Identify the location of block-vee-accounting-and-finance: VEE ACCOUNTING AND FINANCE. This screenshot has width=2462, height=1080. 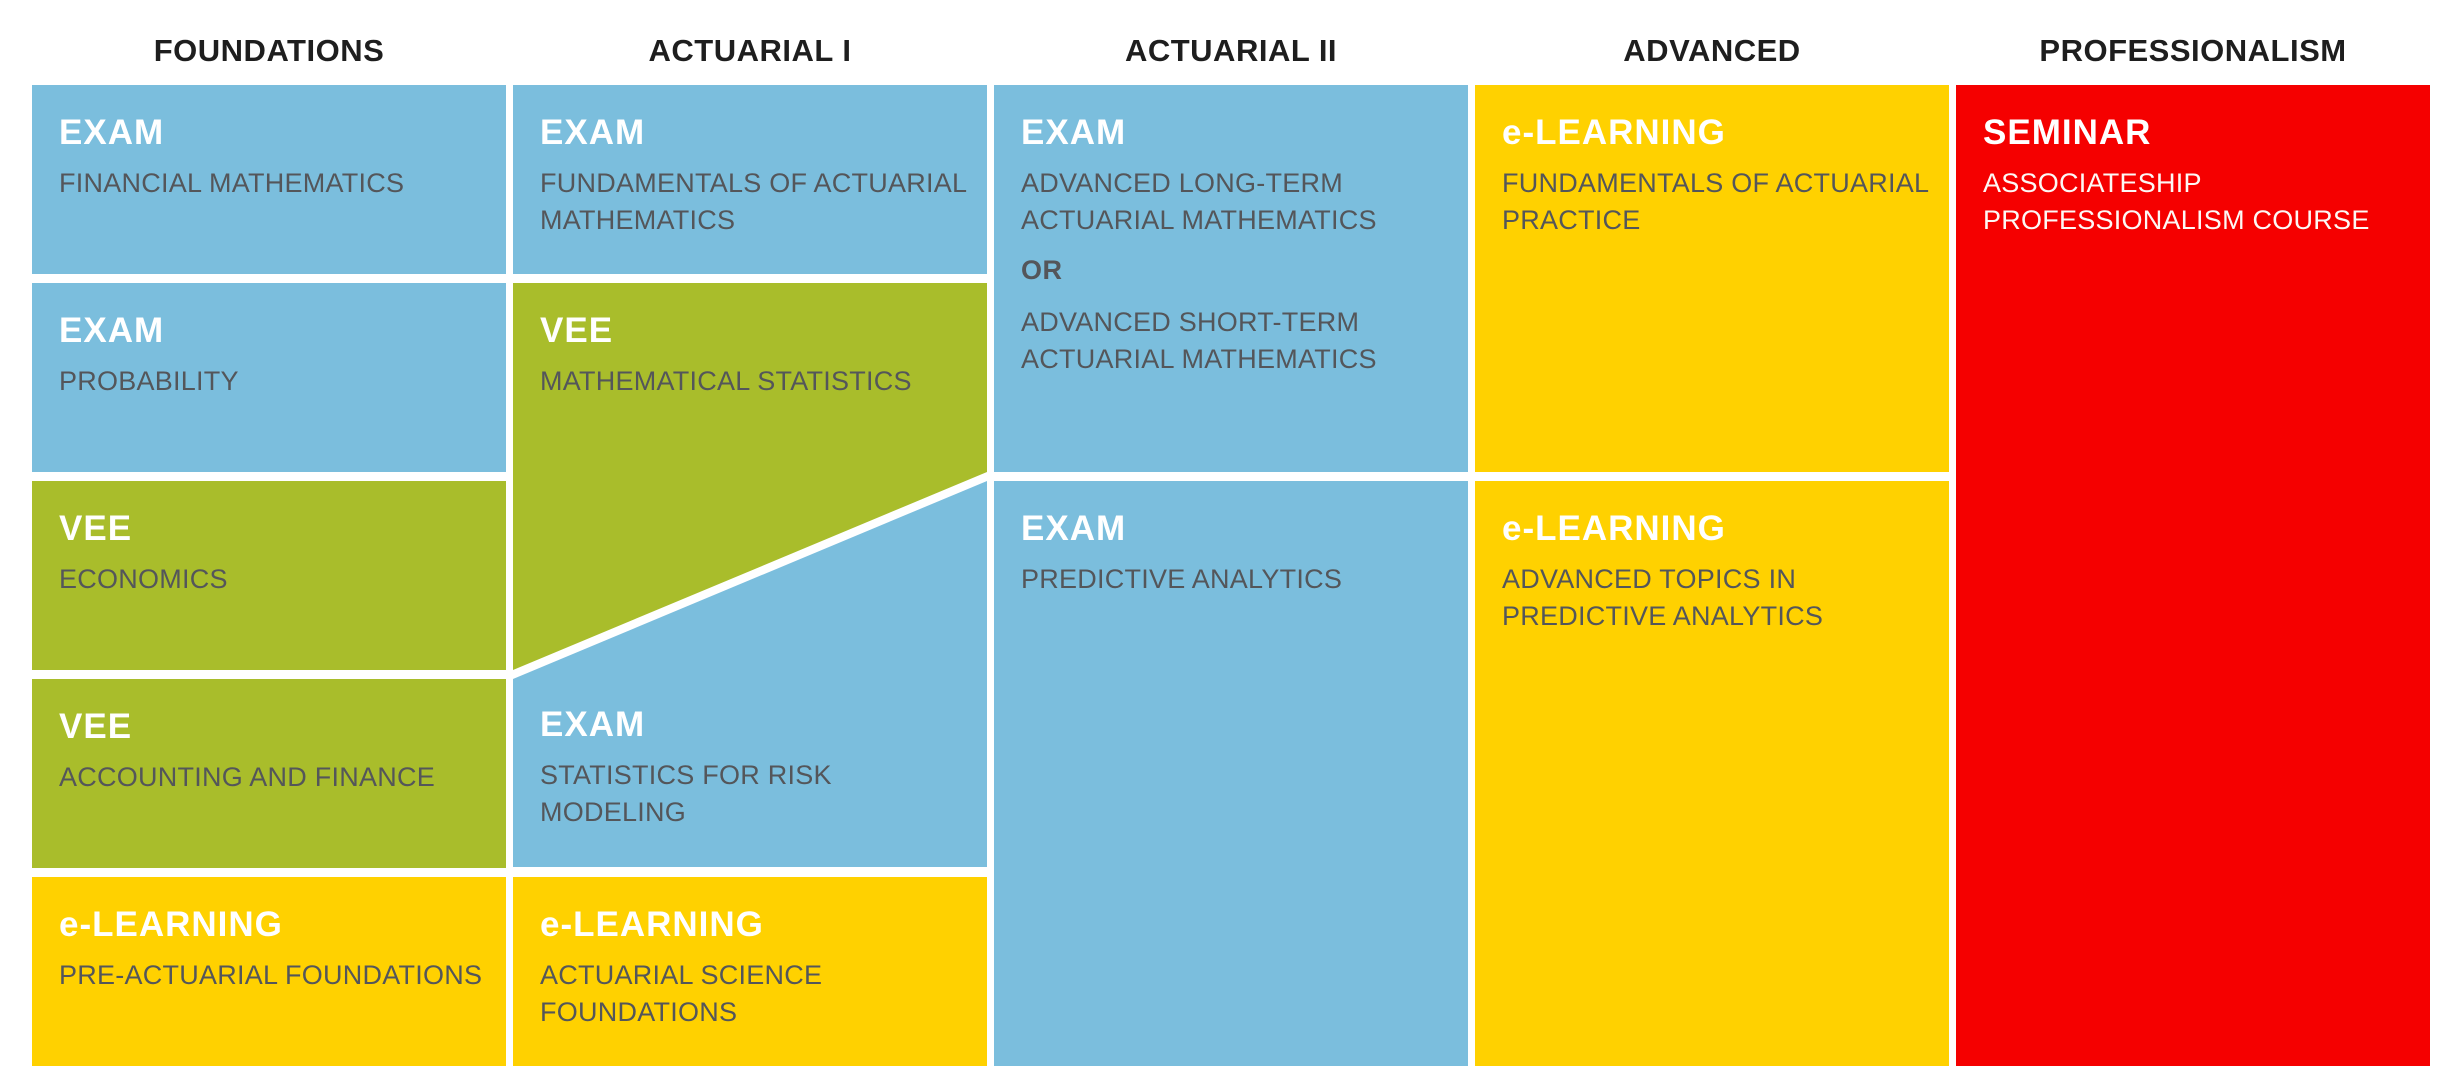
(269, 773).